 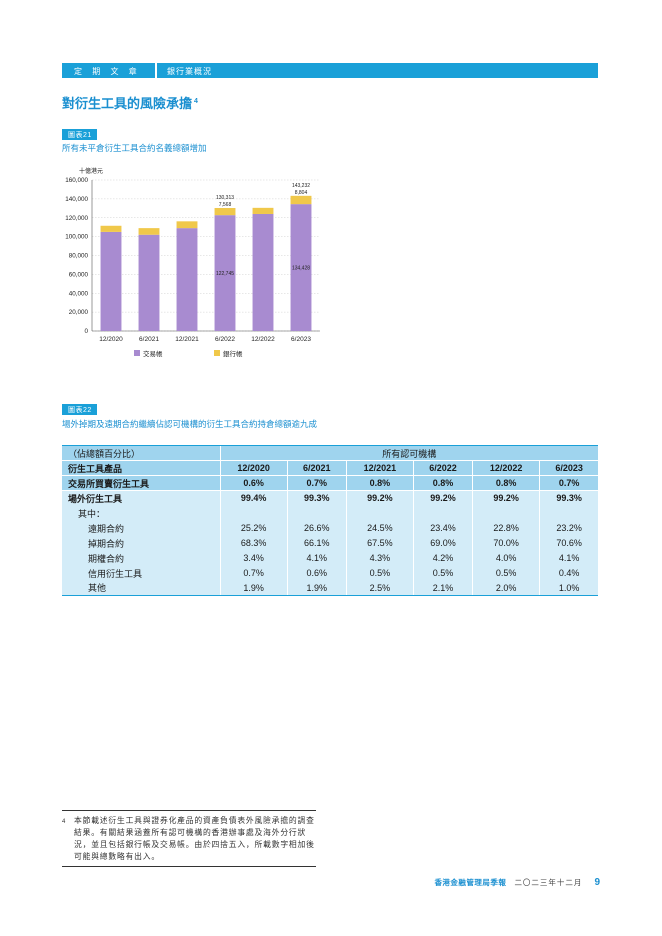 What do you see at coordinates (506, 558) in the screenshot?
I see `table-cell: 4.0%` at bounding box center [506, 558].